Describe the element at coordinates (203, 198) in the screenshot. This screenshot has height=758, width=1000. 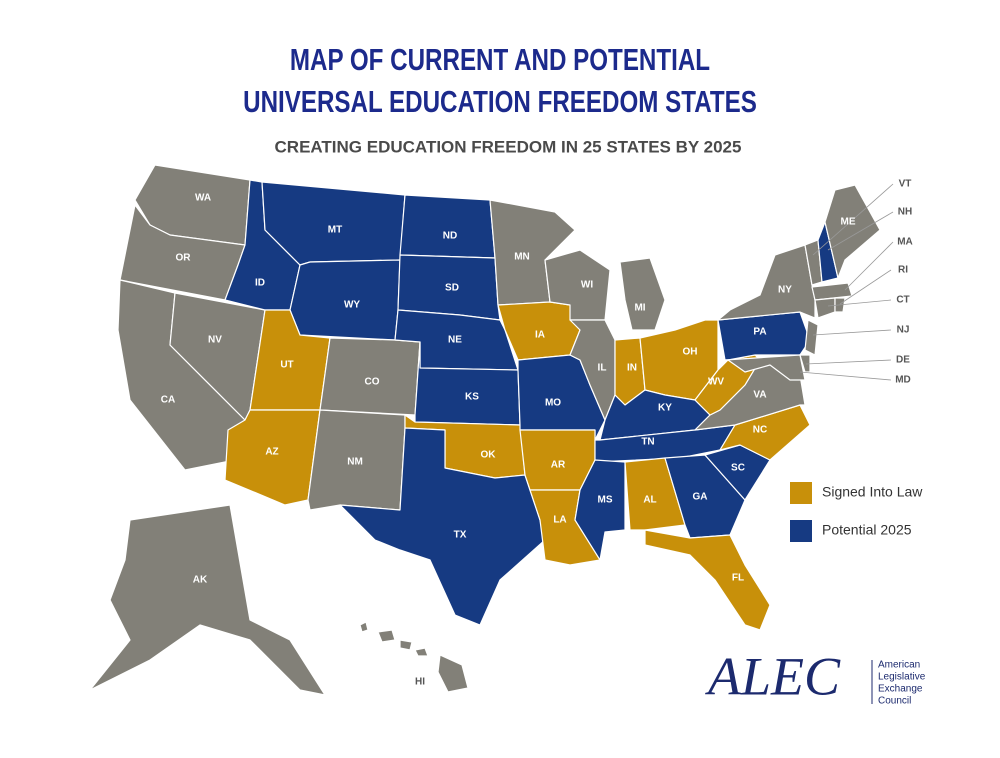
I see `state-label: WA` at that location.